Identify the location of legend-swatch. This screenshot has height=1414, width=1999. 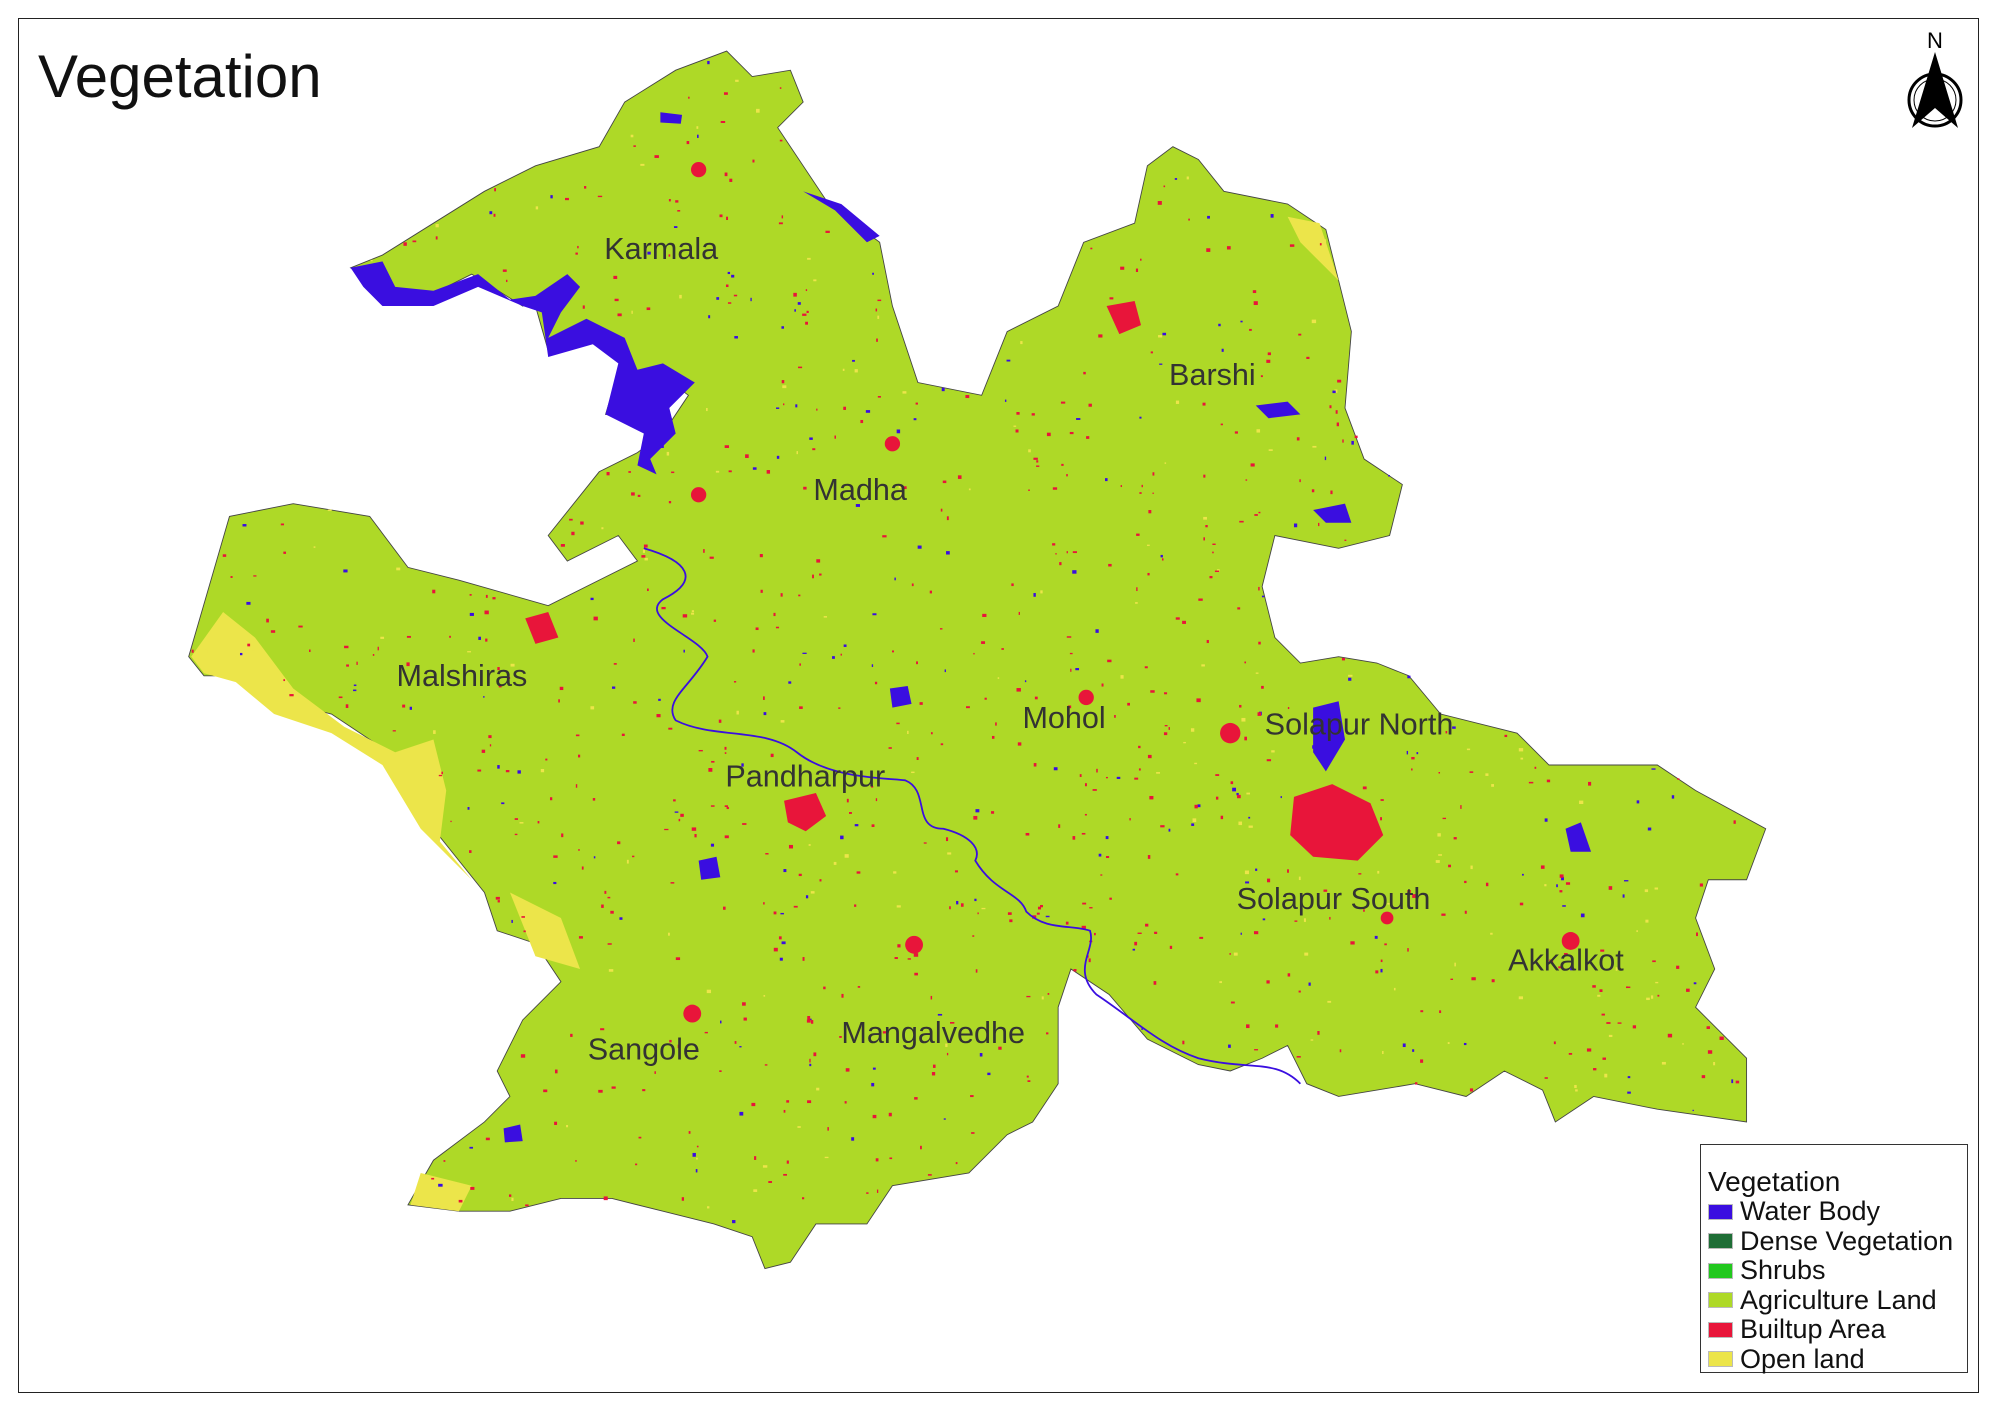
(1720, 1211).